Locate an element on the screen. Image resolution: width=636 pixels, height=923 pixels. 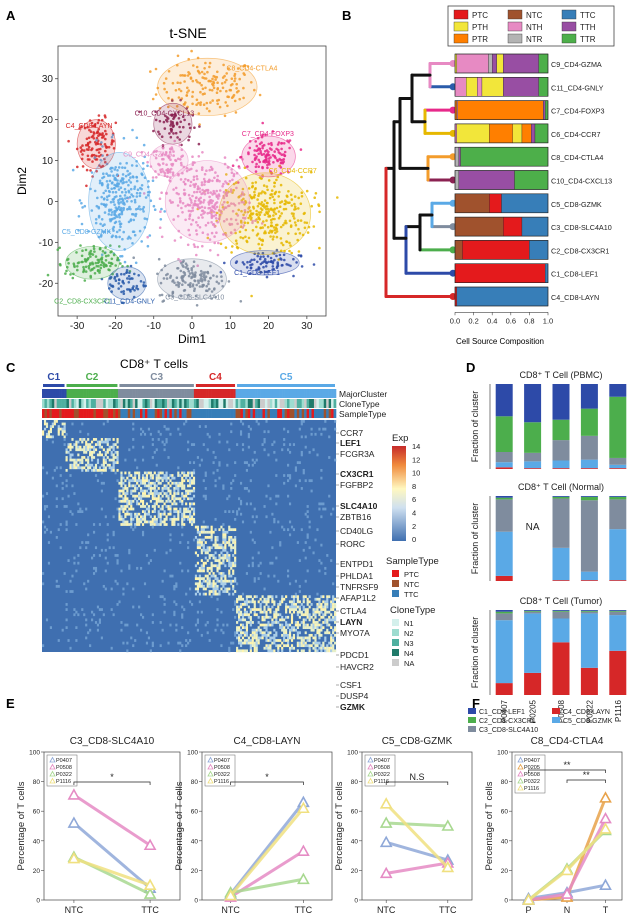
tsne-x-tick-label: 20 is located at coordinates (269, 326).